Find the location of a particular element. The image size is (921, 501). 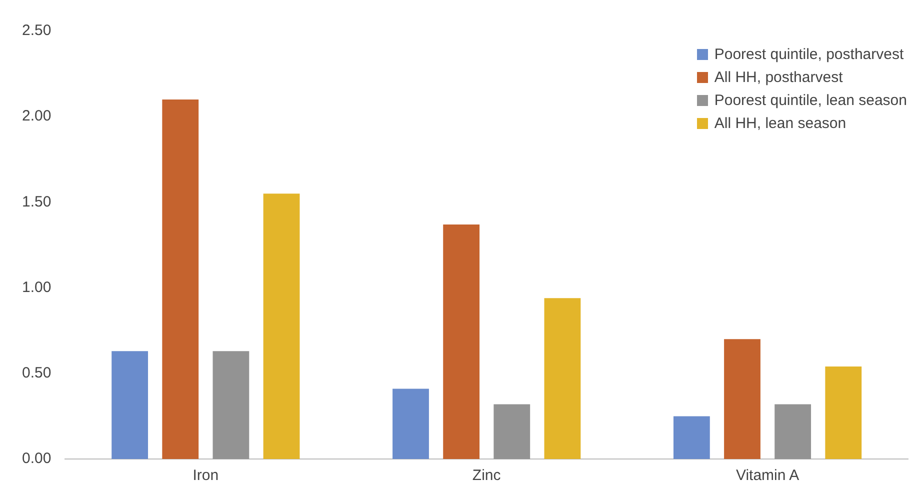

y-tick-label: 1.50 is located at coordinates (37, 201).